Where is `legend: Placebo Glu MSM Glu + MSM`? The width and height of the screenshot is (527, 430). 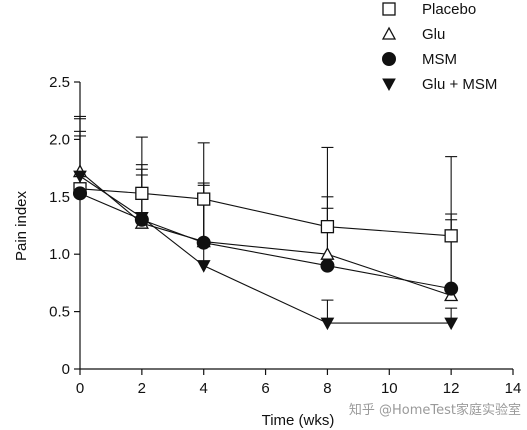 legend: Placebo Glu MSM Glu + MSM is located at coordinates (439, 47).